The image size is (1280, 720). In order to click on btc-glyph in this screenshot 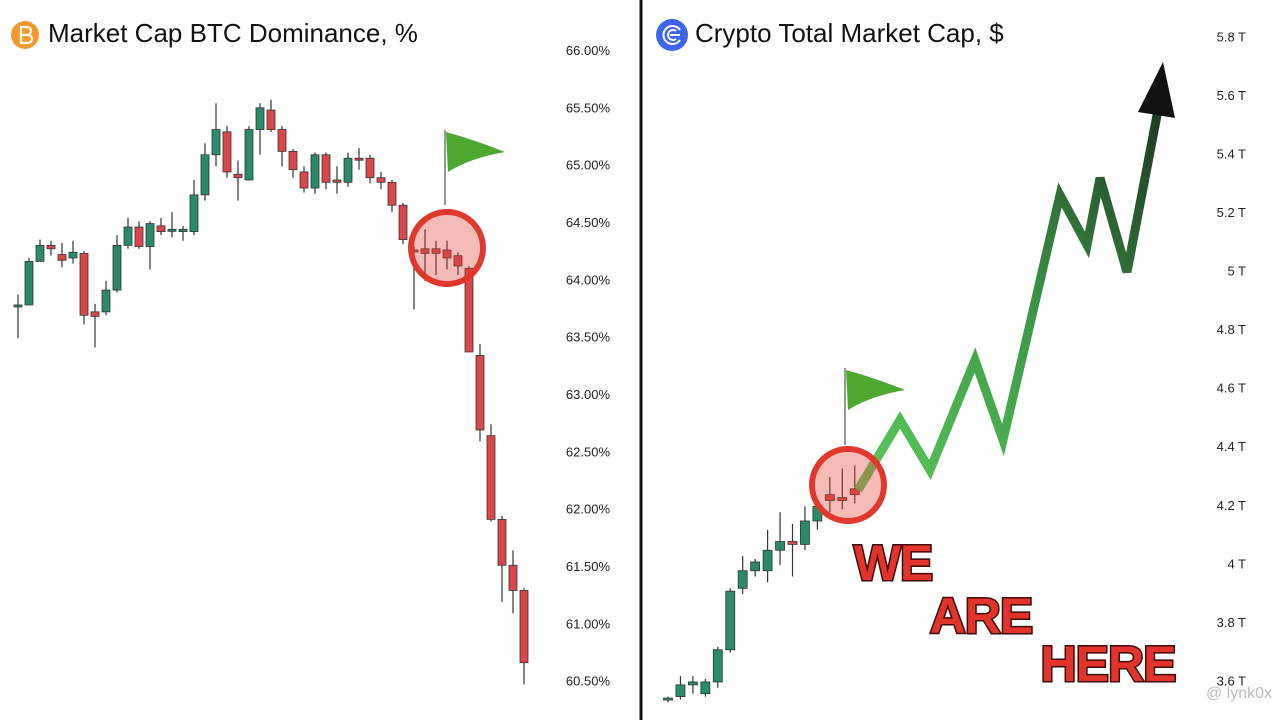, I will do `click(26, 35)`.